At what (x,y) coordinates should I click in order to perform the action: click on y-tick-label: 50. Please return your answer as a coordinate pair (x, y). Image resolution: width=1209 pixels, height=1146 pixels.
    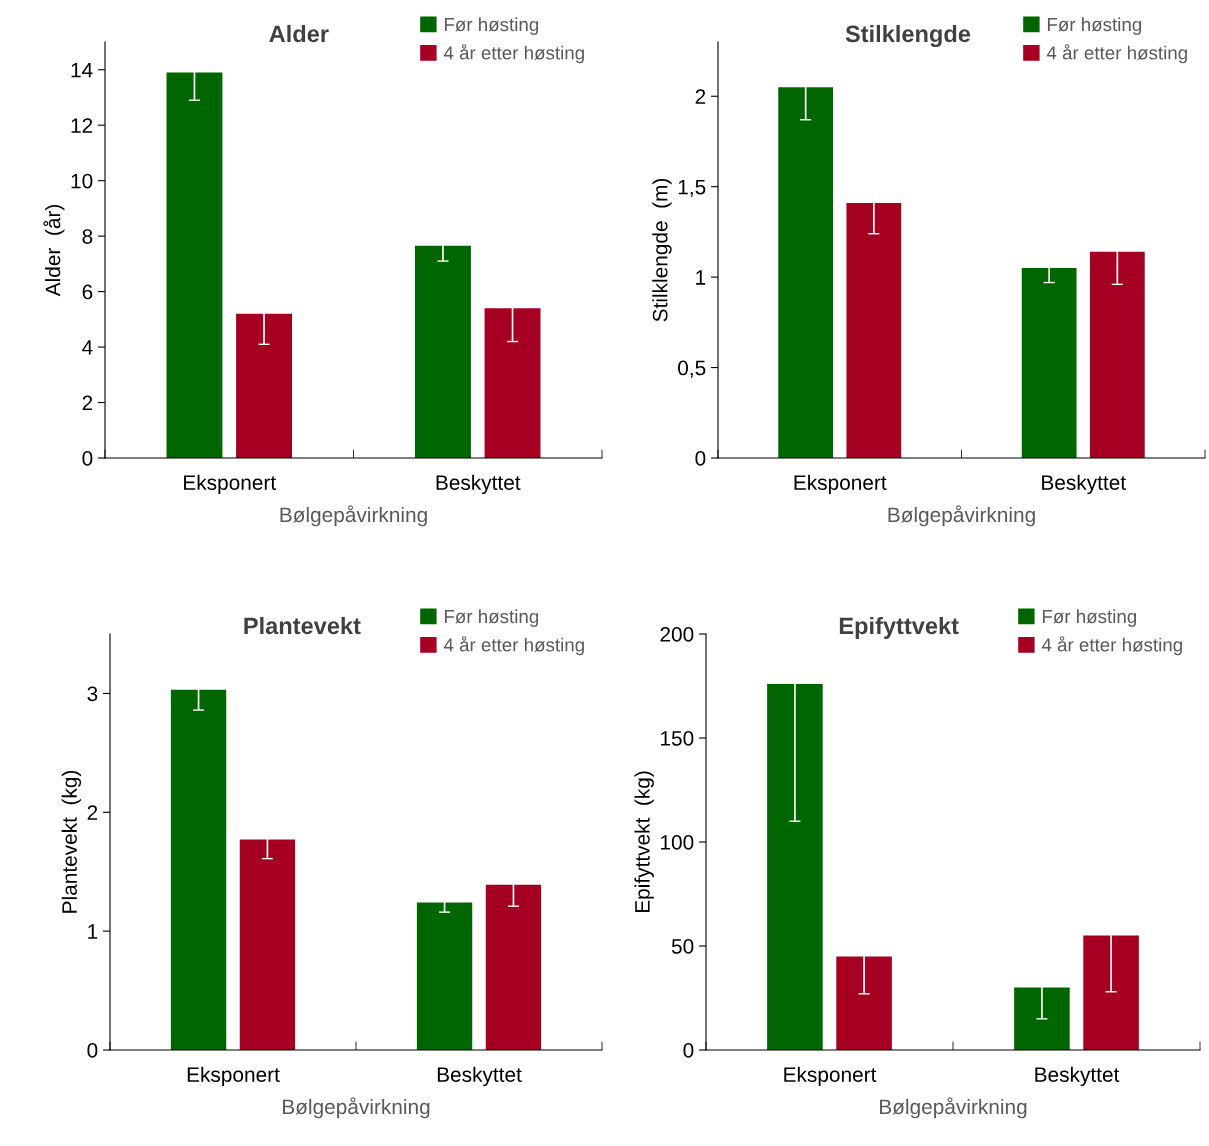
    Looking at the image, I should click on (682, 946).